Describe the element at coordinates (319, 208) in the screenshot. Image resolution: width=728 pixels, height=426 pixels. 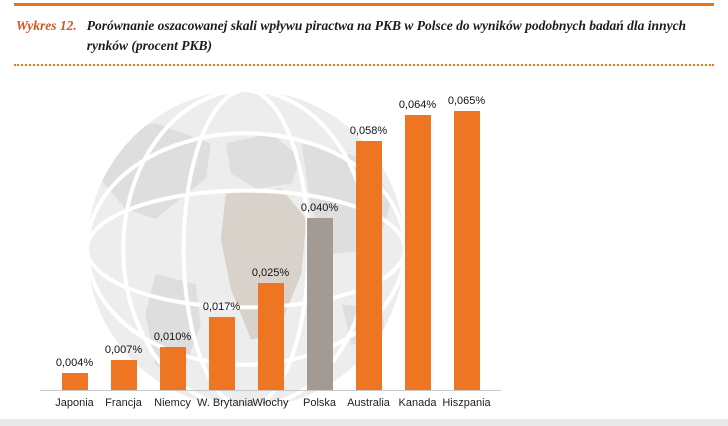
I see `bar-value-label: 0,040%` at that location.